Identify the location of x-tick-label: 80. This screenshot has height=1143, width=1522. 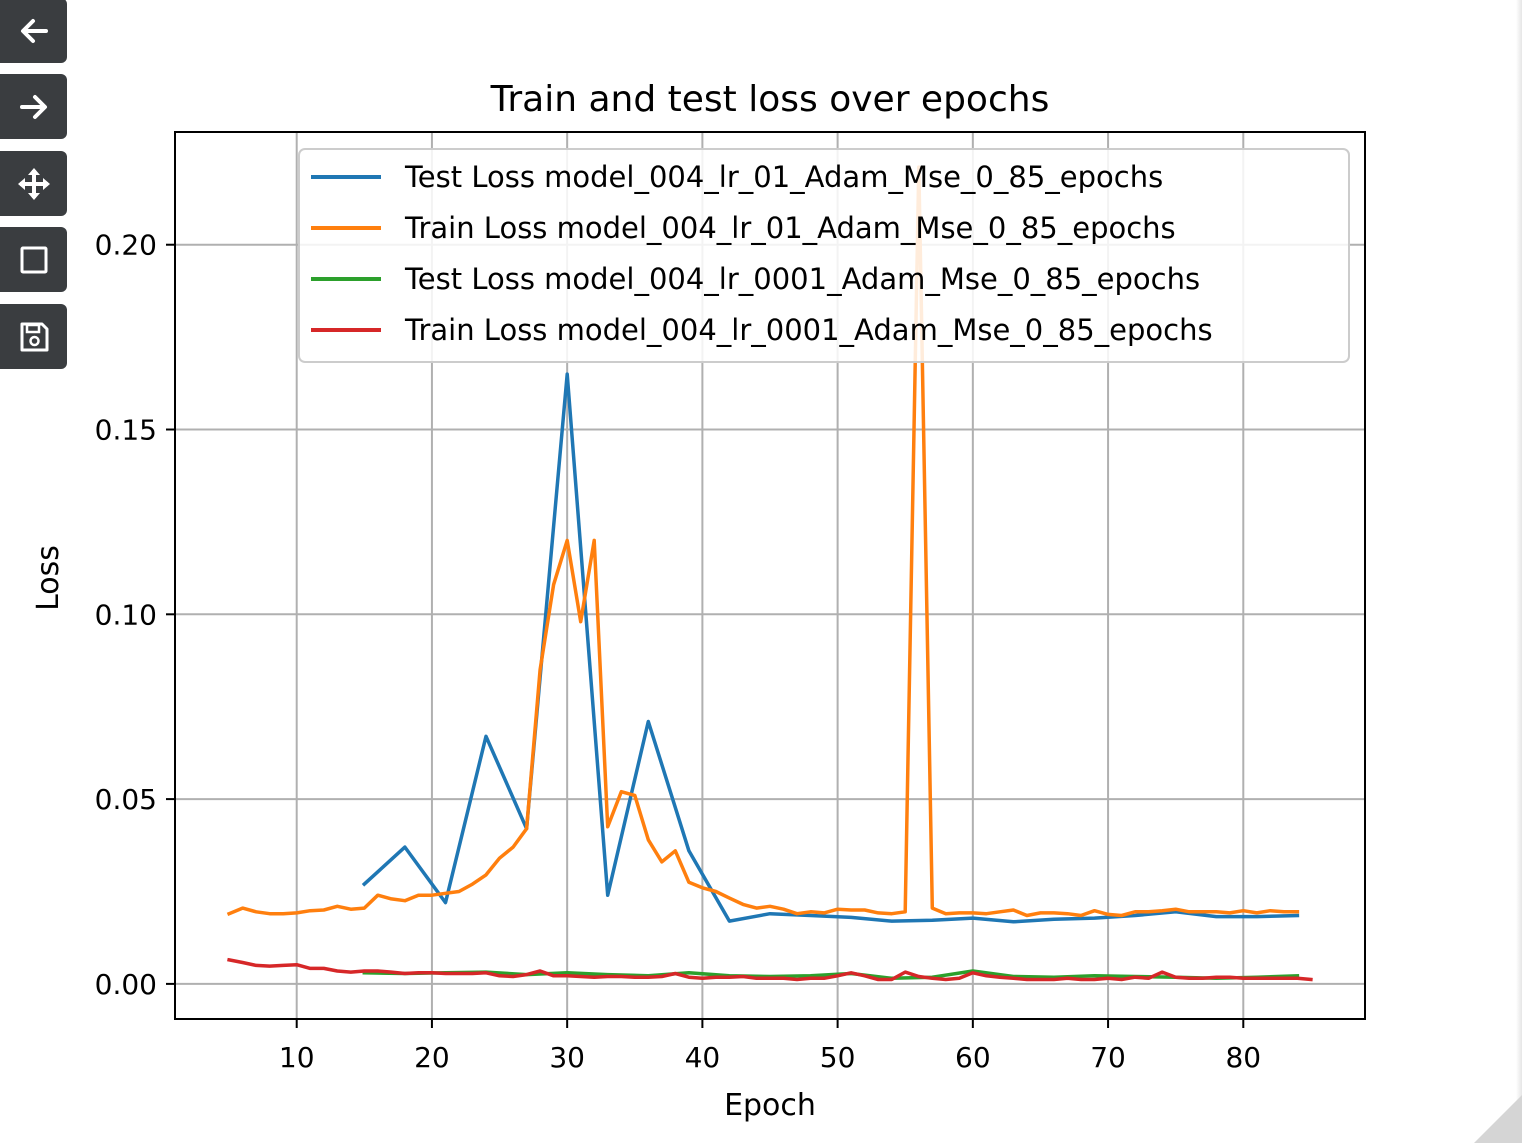
(1243, 1057).